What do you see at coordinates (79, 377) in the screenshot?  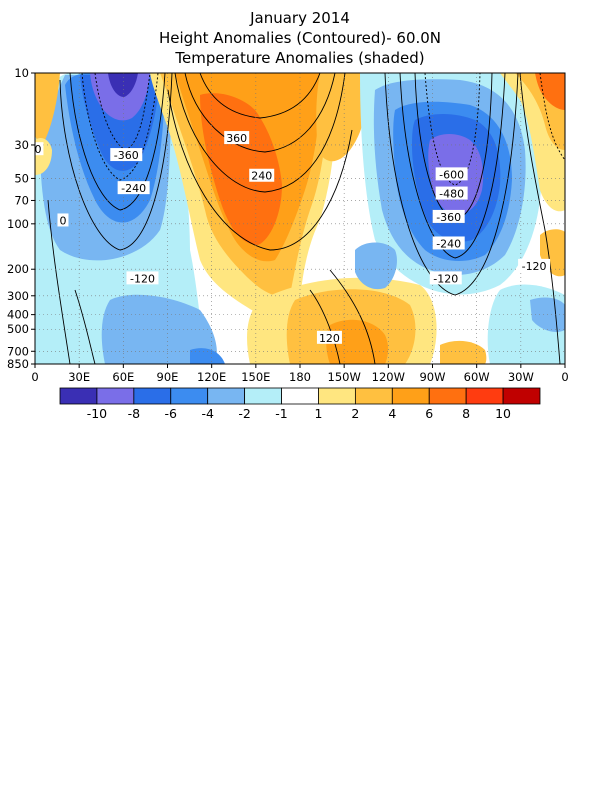 I see `x-tick-label: 30E` at bounding box center [79, 377].